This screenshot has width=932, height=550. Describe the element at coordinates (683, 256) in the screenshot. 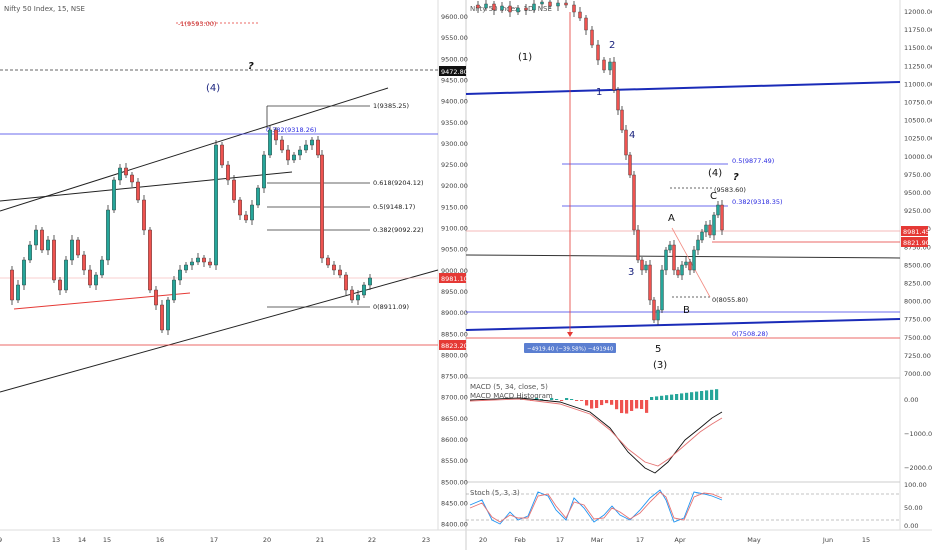

I see `black-horizontal-line` at that location.